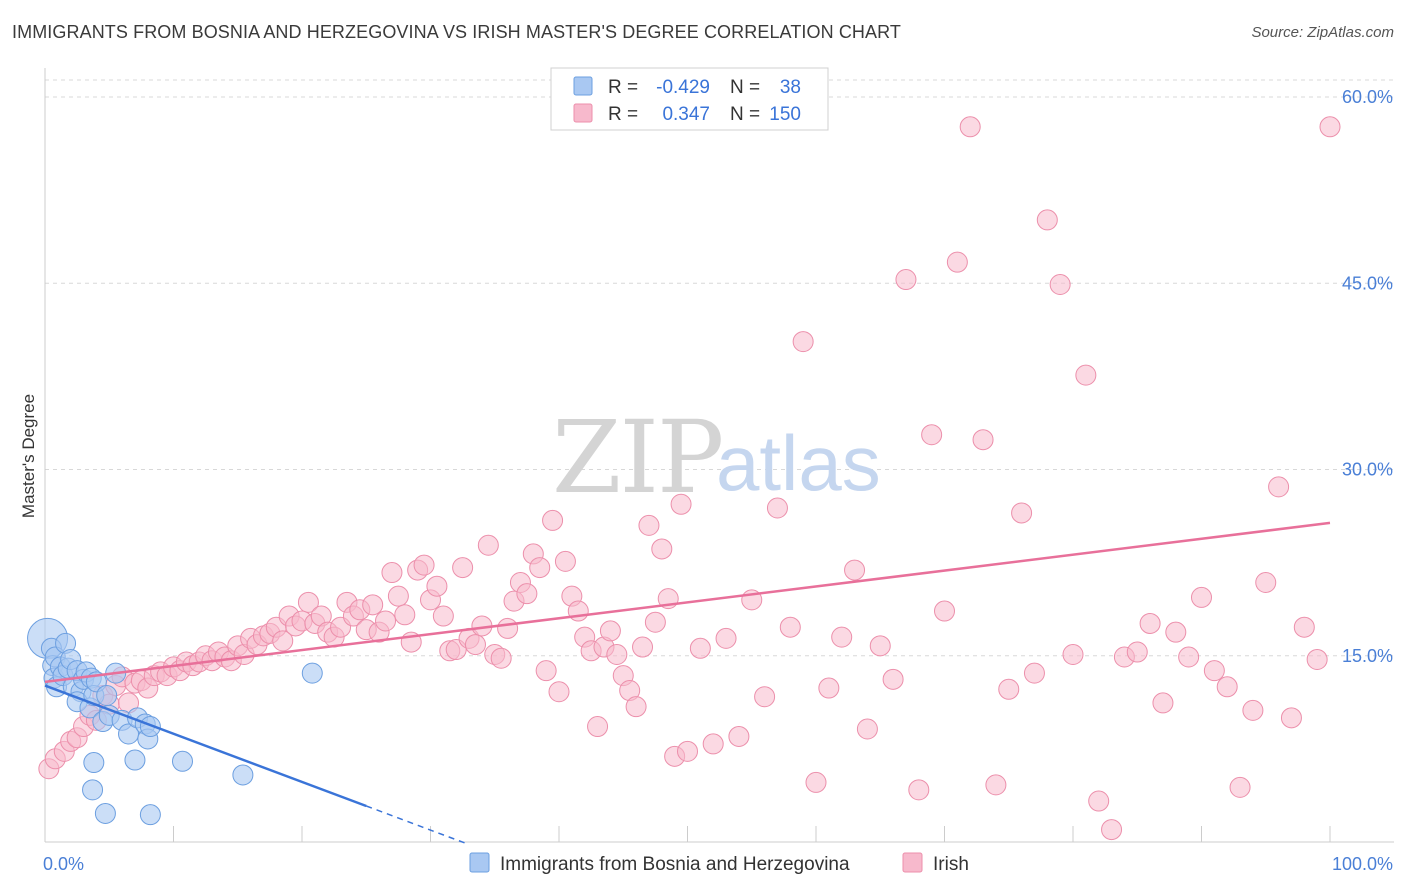 This screenshot has width=1406, height=892. What do you see at coordinates (785, 114) in the screenshot?
I see `stats-legend-n-value: 150` at bounding box center [785, 114].